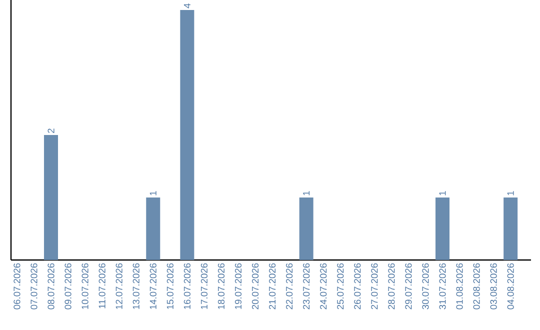 The width and height of the screenshot is (540, 330). Describe the element at coordinates (102, 285) in the screenshot. I see `x-tick-label: 11.07.2026` at that location.